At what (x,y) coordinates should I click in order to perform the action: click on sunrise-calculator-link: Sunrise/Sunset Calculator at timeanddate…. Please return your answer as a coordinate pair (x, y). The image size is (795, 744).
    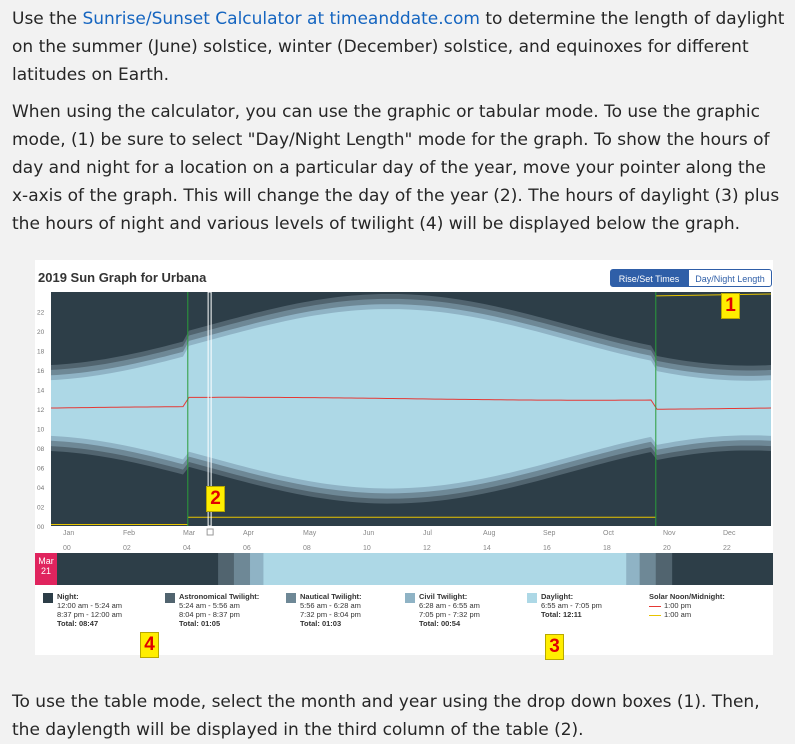
    Looking at the image, I should click on (281, 19).